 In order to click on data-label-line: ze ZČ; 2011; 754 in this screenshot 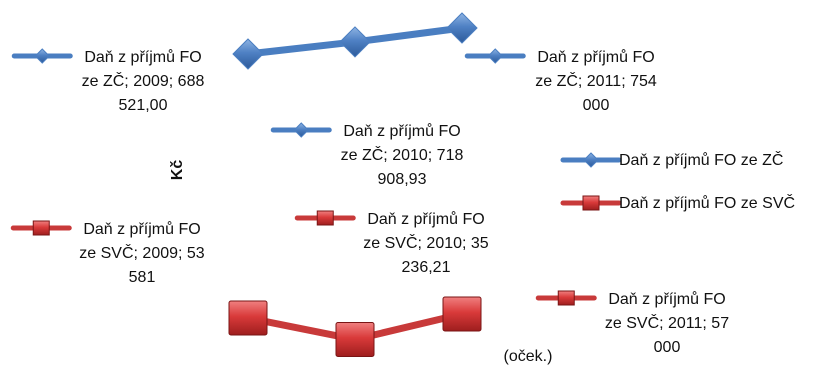, I will do `click(596, 80)`.